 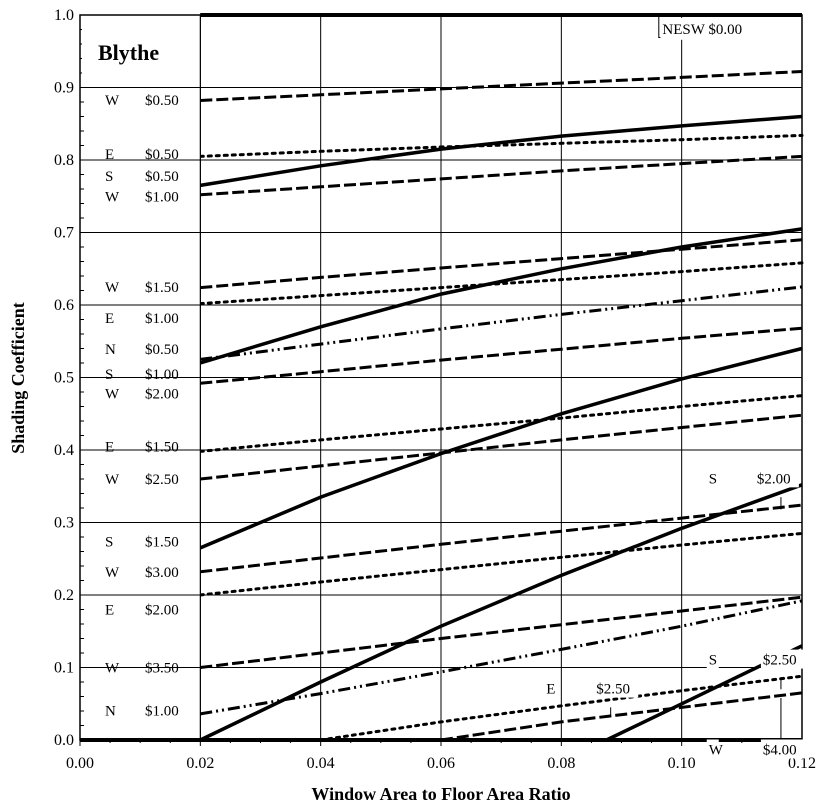 I want to click on y-tick-label: 0.2, so click(x=64, y=595).